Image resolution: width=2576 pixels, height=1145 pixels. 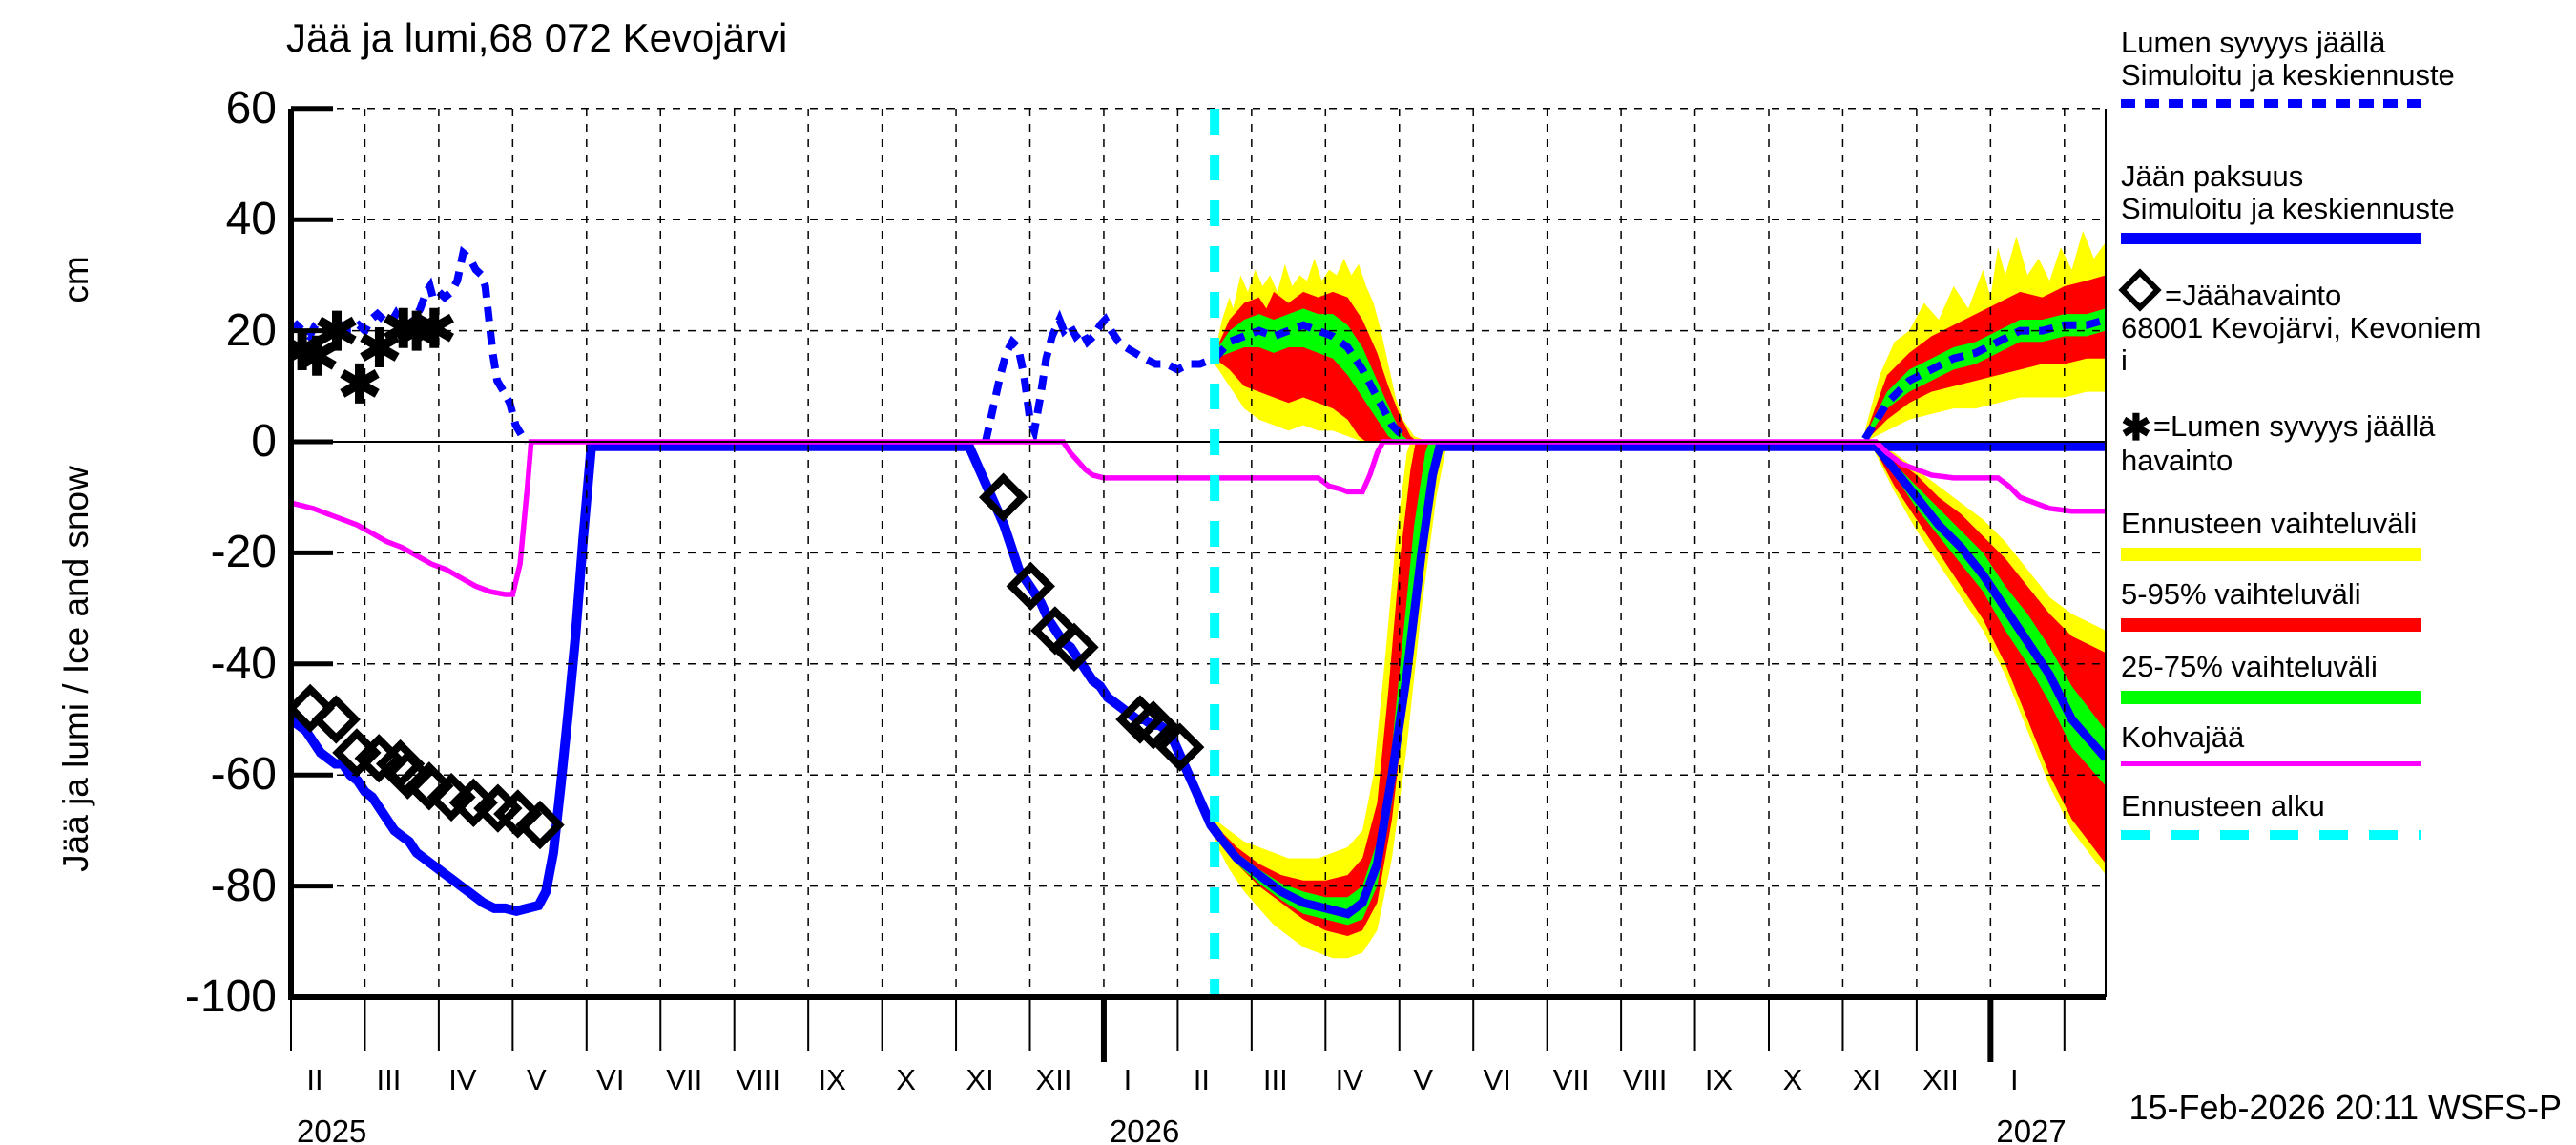 I want to click on legend-text: Lumen syvyys jäällä, so click(x=2253, y=43).